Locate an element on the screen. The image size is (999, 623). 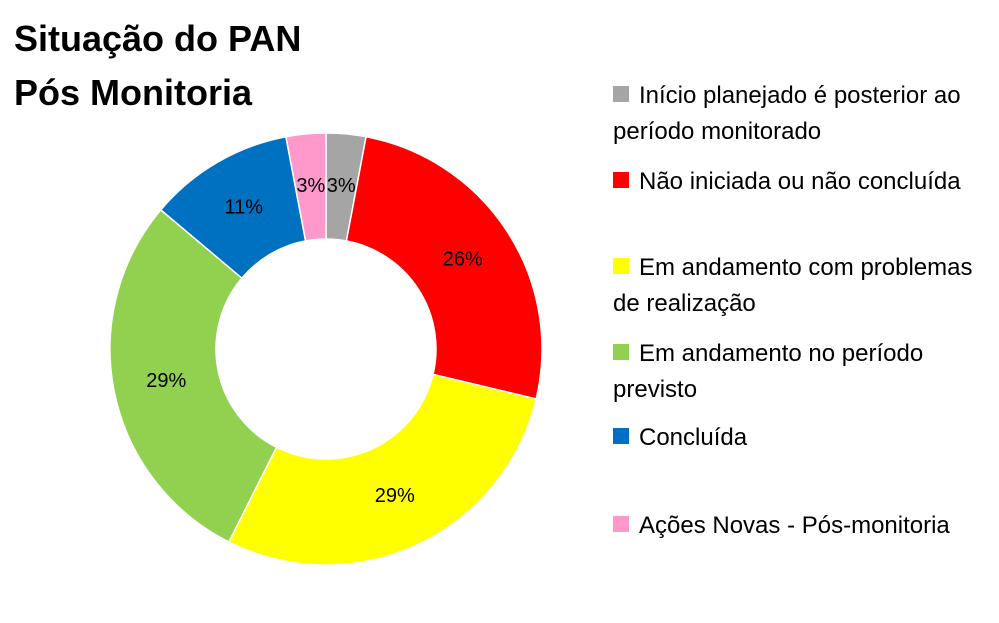
legend-label: Não iniciada ou não concluída is located at coordinates (800, 181).